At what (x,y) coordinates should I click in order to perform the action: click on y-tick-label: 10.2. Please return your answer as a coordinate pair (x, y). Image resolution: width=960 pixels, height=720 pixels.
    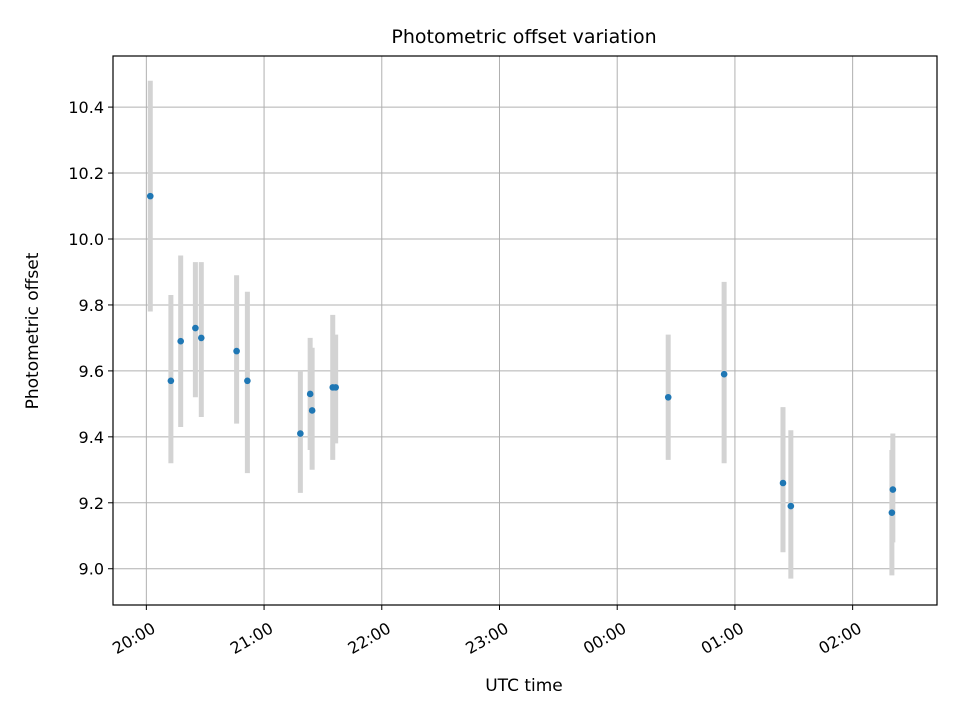
    Looking at the image, I should click on (86, 173).